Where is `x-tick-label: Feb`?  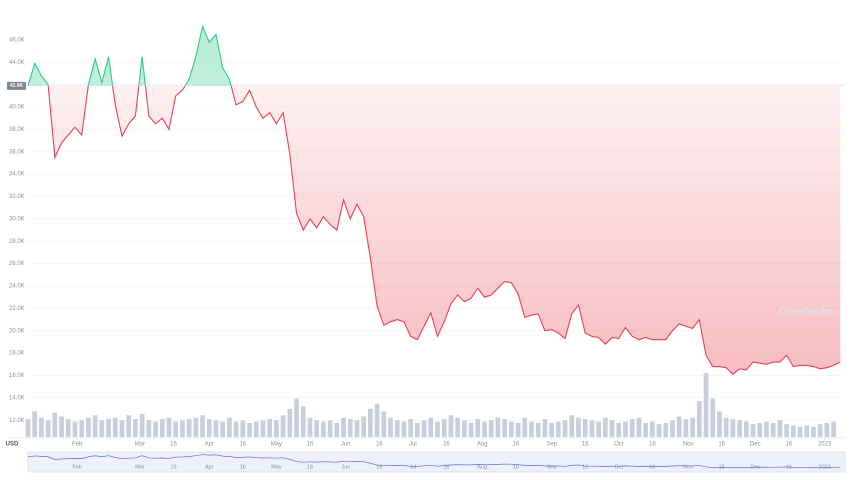
x-tick-label: Feb is located at coordinates (77, 445).